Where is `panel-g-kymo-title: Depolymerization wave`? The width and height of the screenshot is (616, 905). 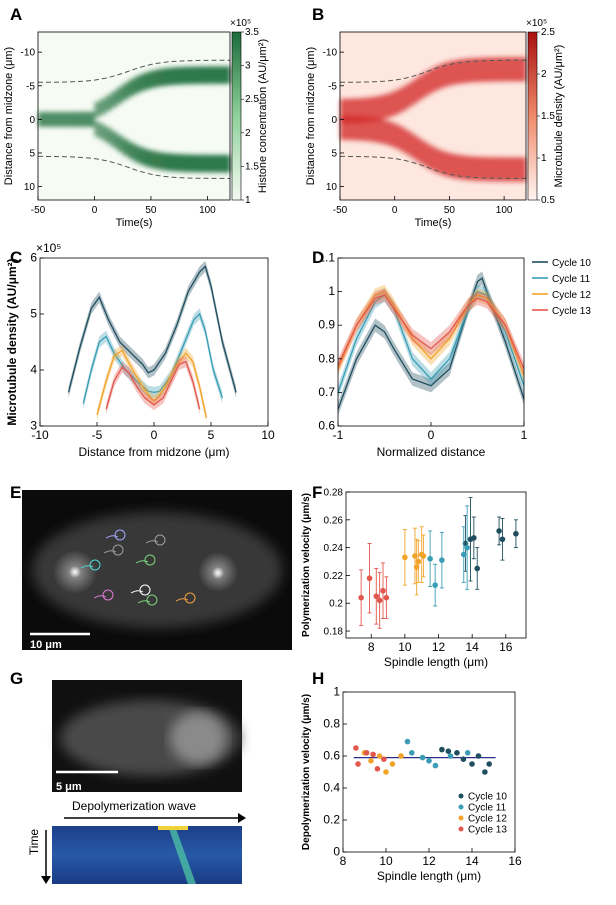
panel-g-kymo-title: Depolymerization wave is located at coordinates (134, 806).